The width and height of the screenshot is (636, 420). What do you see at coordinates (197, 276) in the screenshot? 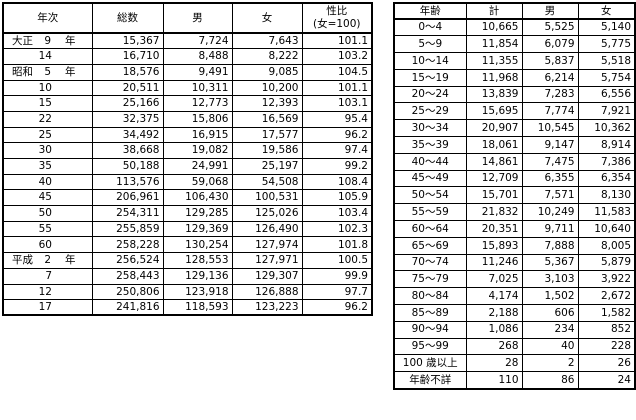
I see `male-cell: 129,136` at bounding box center [197, 276].